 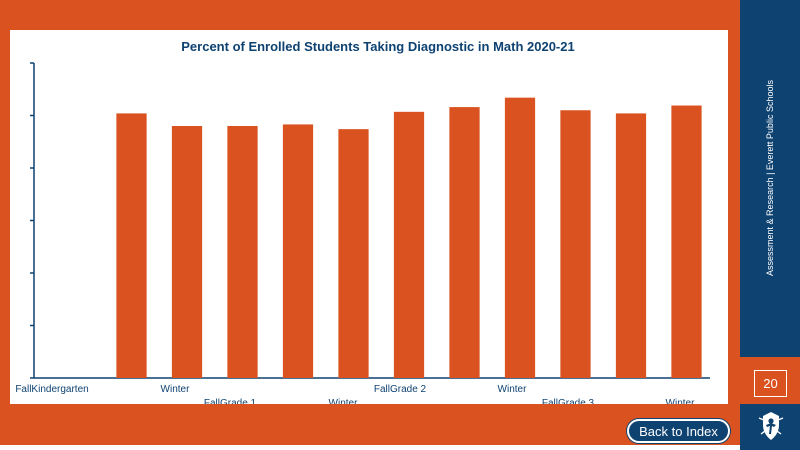 What do you see at coordinates (51, 389) in the screenshot?
I see `x-tick-label: FallKindergarten` at bounding box center [51, 389].